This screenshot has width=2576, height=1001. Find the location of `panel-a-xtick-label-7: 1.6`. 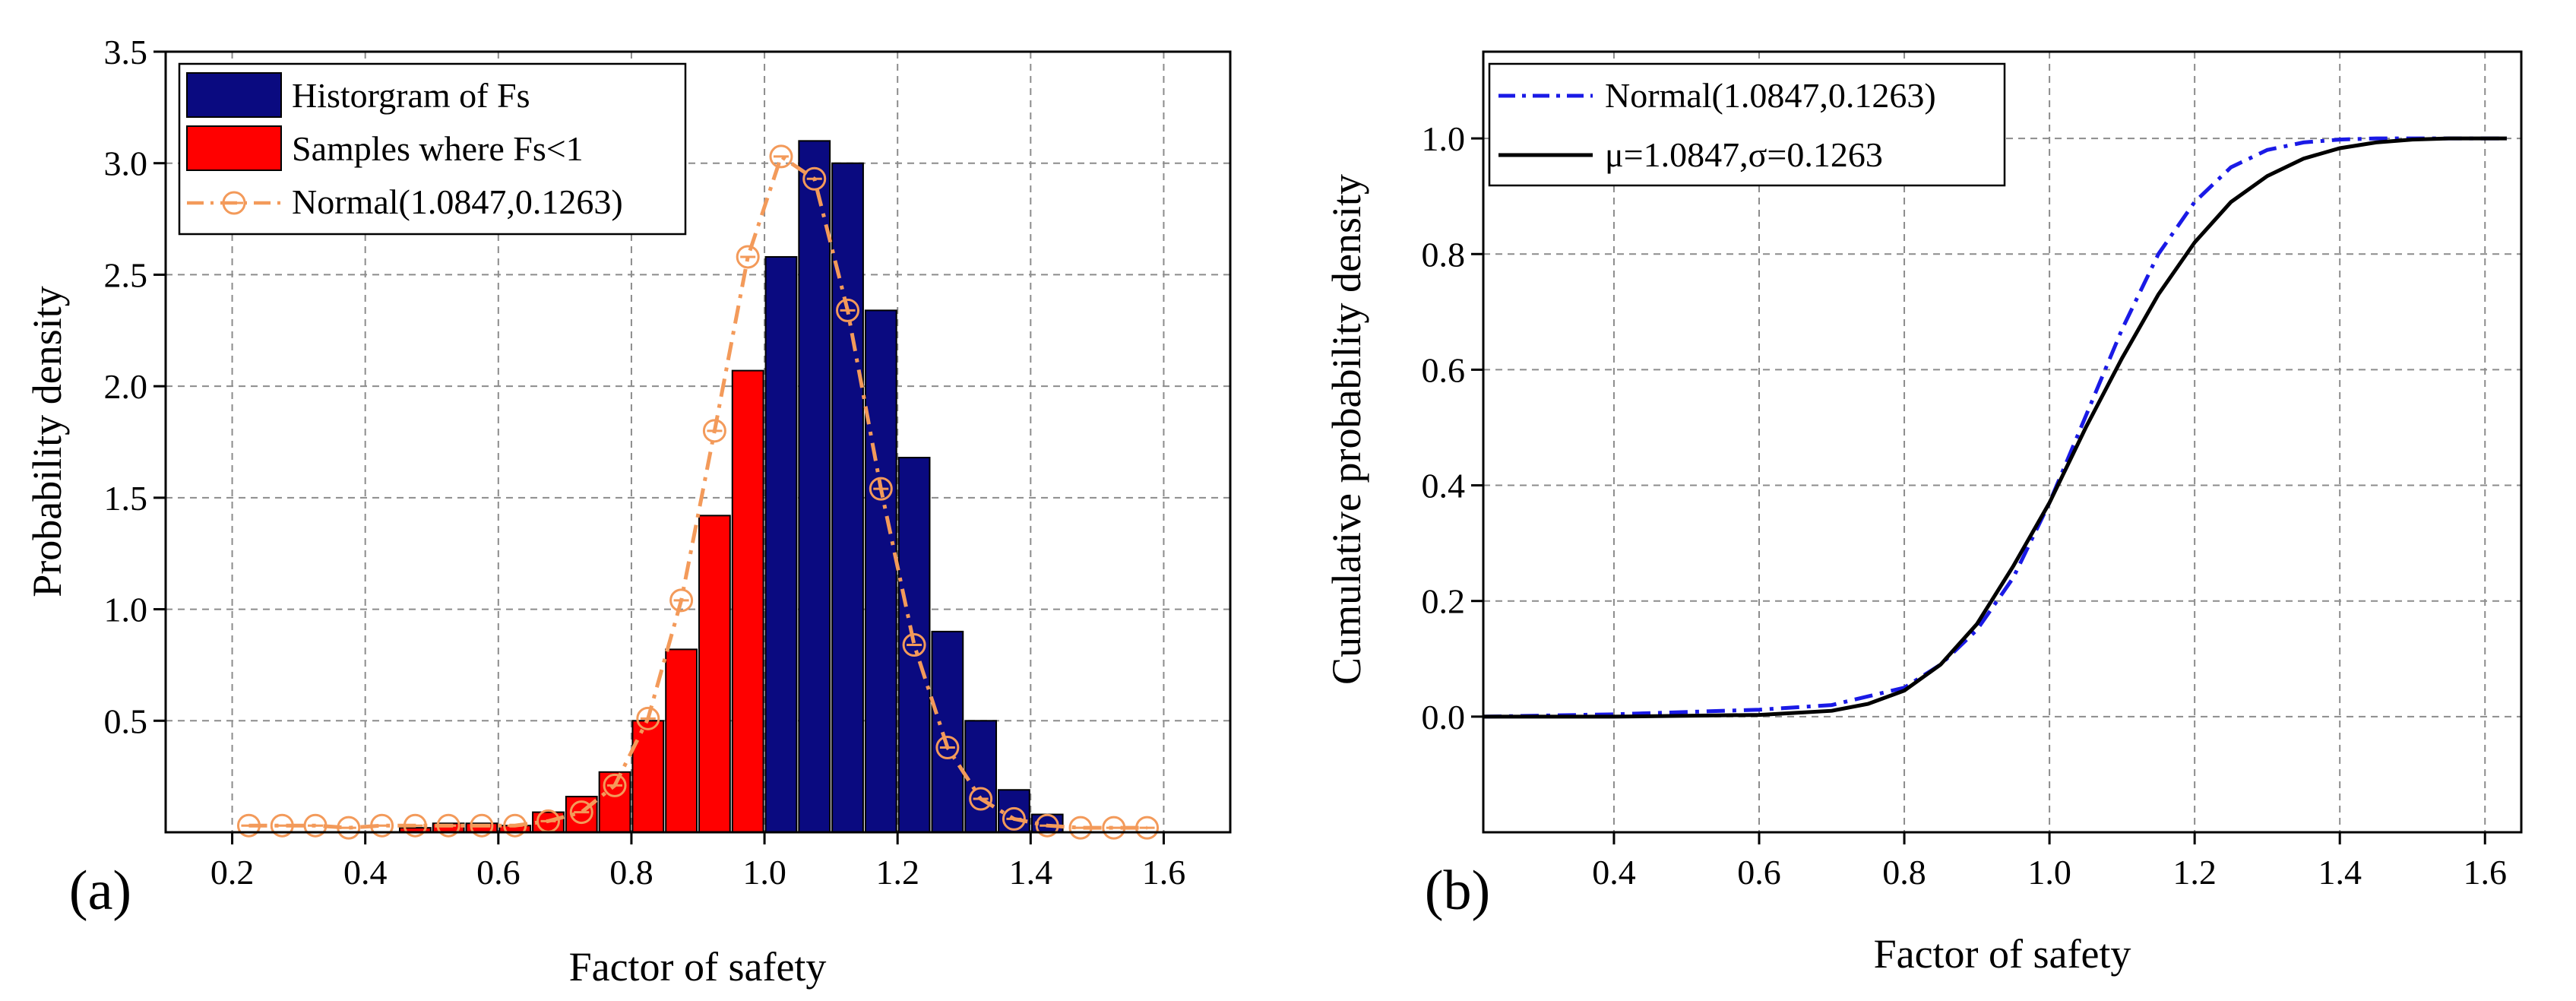

panel-a-xtick-label-7: 1.6 is located at coordinates (1164, 872).